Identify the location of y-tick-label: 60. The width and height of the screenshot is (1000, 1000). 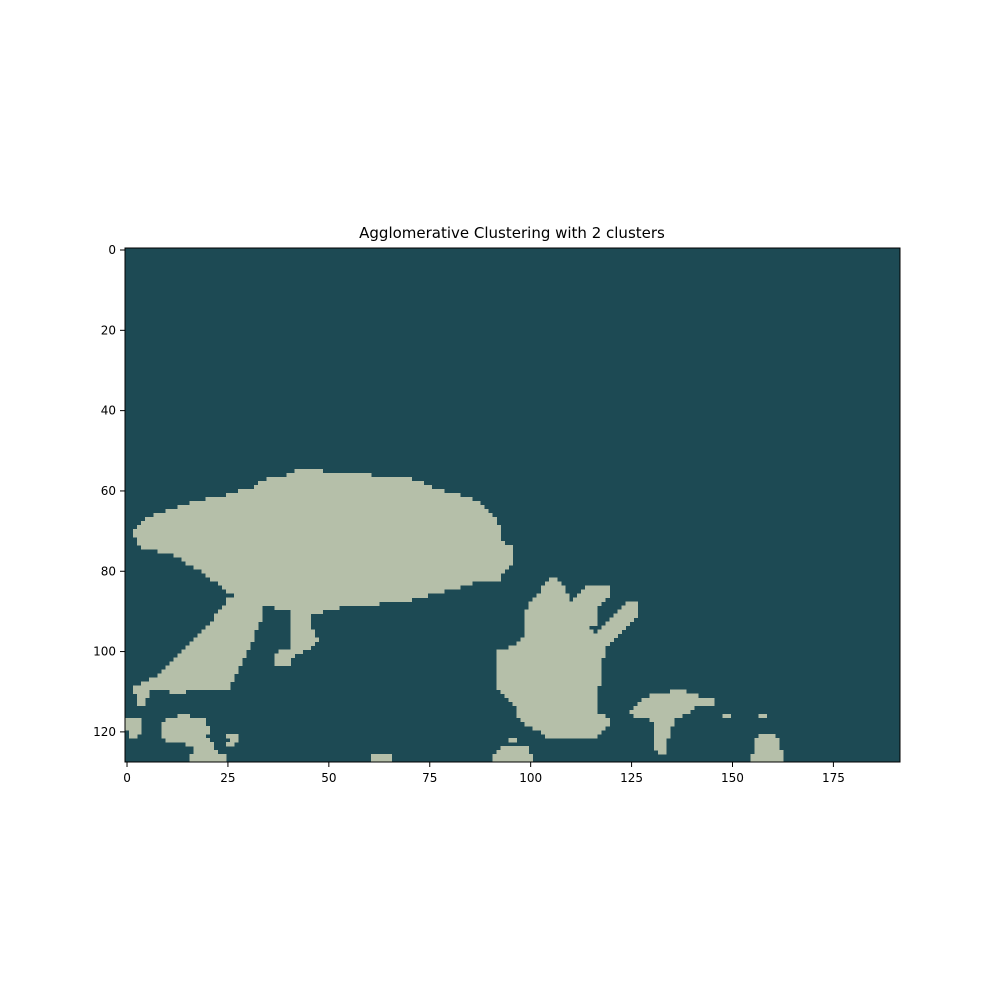
(108, 491).